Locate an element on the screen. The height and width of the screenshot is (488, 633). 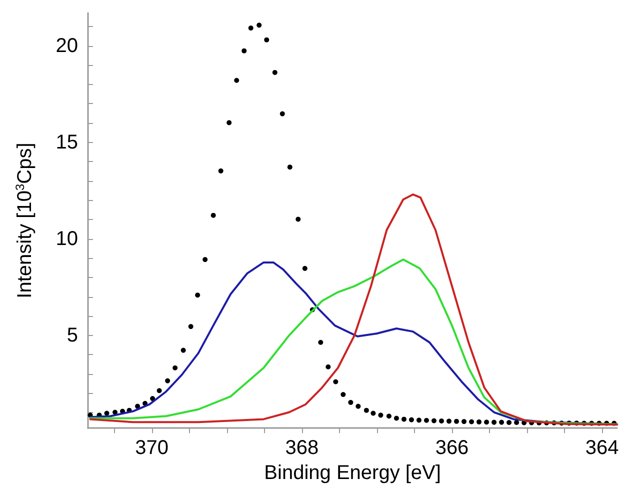
y-tick-label: 15 is located at coordinates (67, 142).